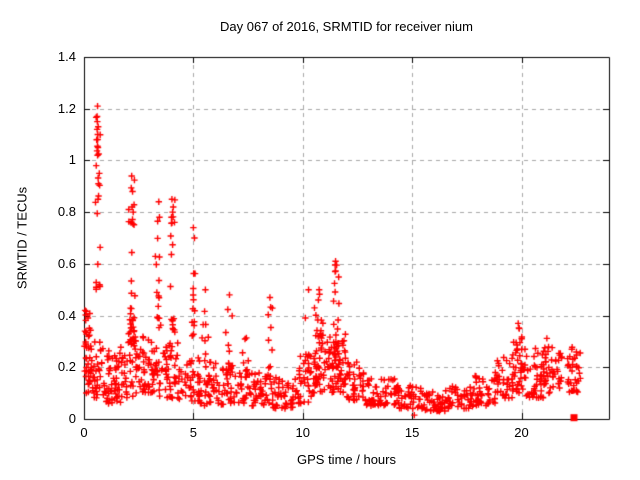  What do you see at coordinates (412, 432) in the screenshot?
I see `x-tick-label: 15` at bounding box center [412, 432].